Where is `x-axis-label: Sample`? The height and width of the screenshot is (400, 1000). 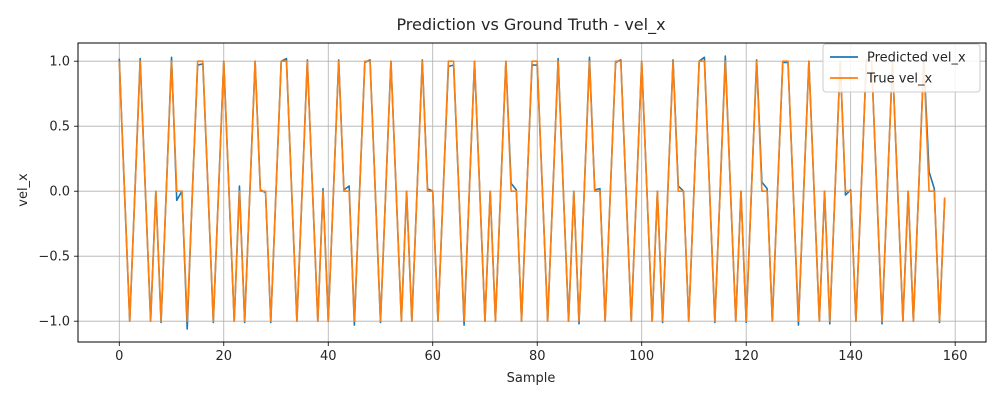 x-axis-label: Sample is located at coordinates (531, 378).